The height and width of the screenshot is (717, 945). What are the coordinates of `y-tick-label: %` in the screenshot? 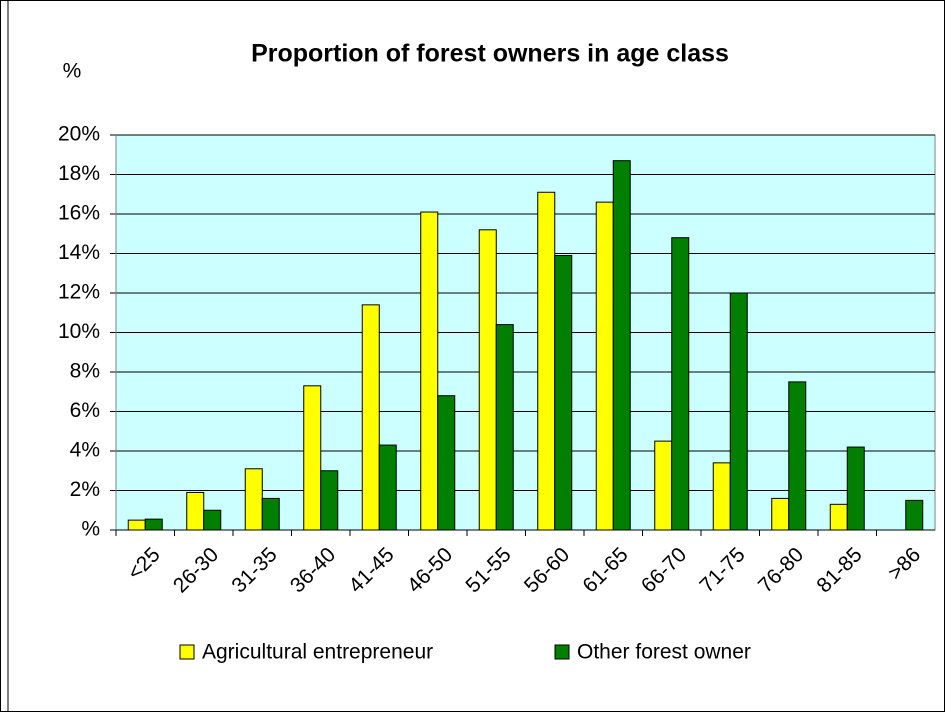 It's located at (90, 529).